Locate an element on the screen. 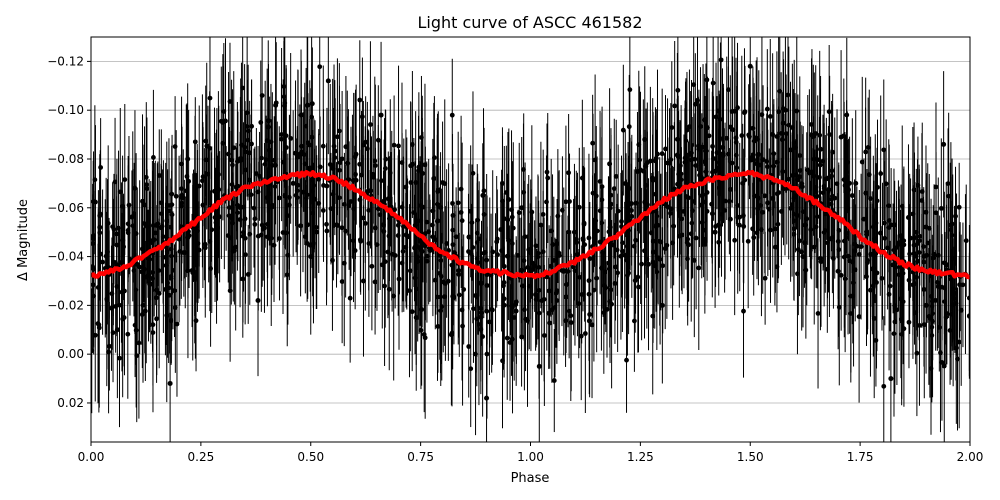  y-tick-label: −0.10 is located at coordinates (65, 110).